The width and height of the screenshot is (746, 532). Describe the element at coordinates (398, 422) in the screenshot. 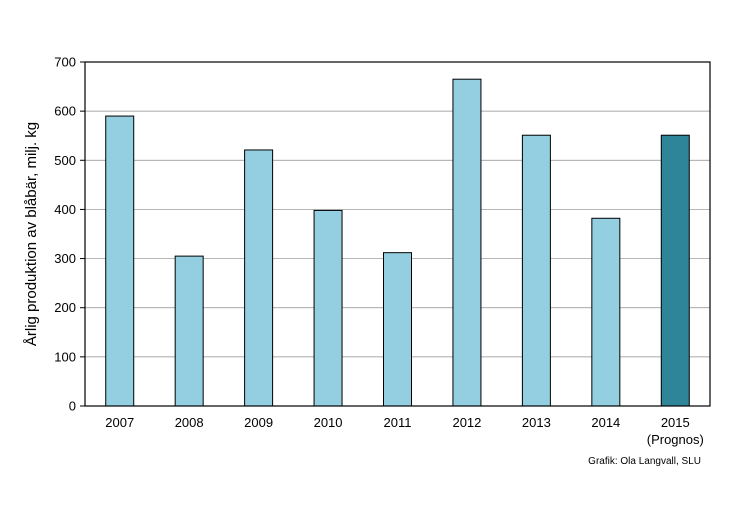

I see `x-tick-label: 2011` at that location.